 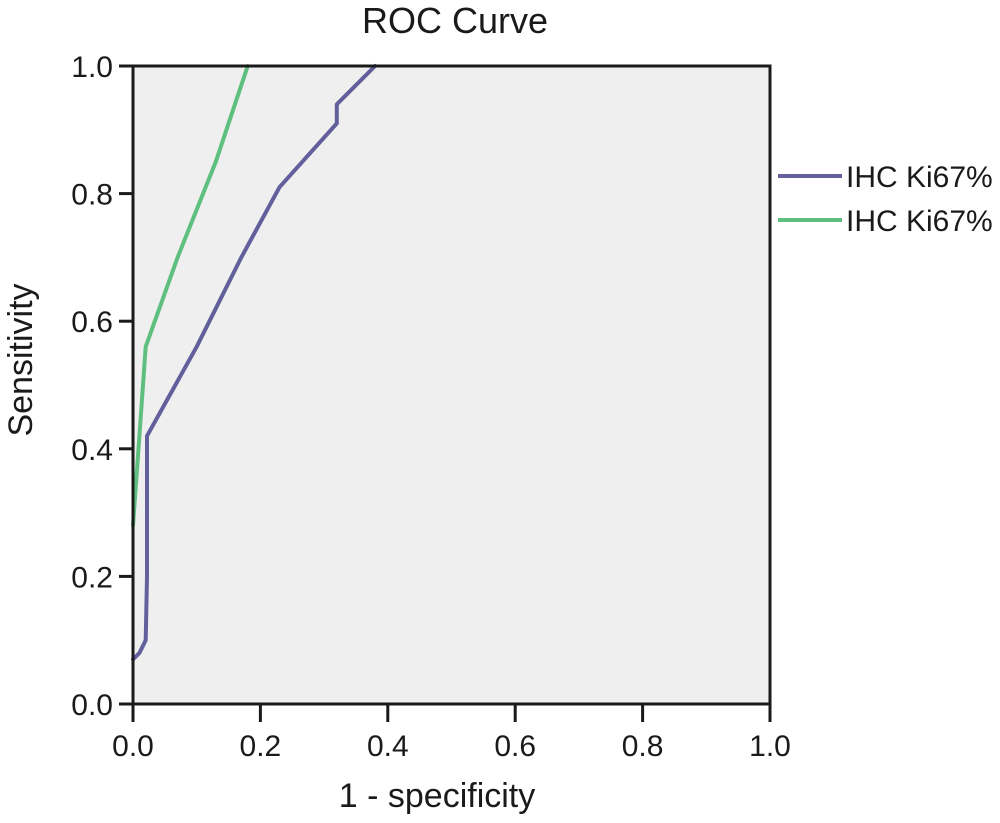 What do you see at coordinates (919, 177) in the screenshot?
I see `legend-label-1: IHC Ki67%` at bounding box center [919, 177].